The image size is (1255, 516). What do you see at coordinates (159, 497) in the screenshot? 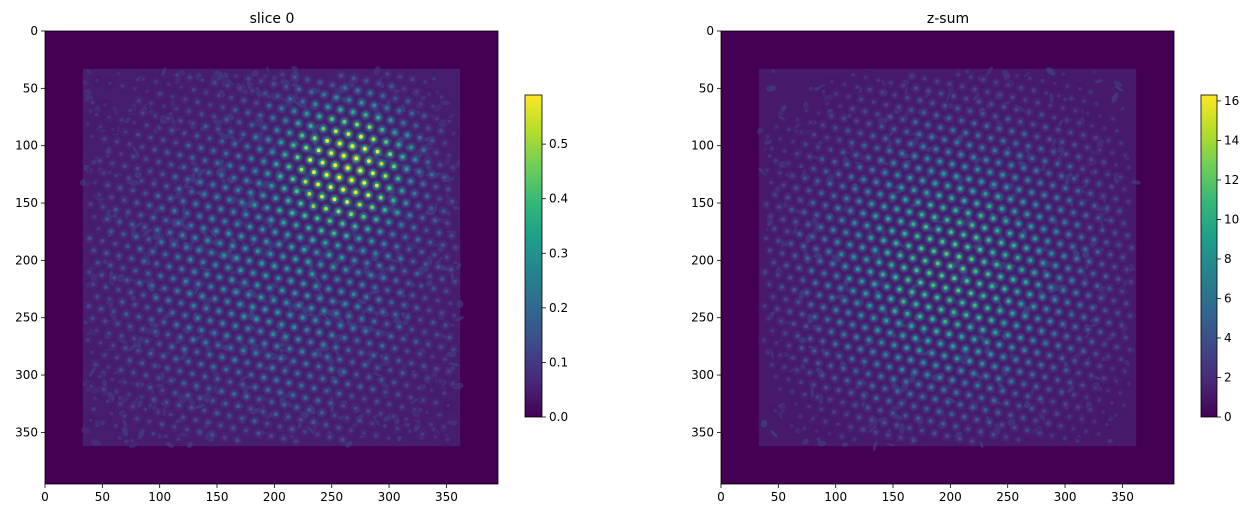
I see `x-tick-label: 100` at bounding box center [159, 497].